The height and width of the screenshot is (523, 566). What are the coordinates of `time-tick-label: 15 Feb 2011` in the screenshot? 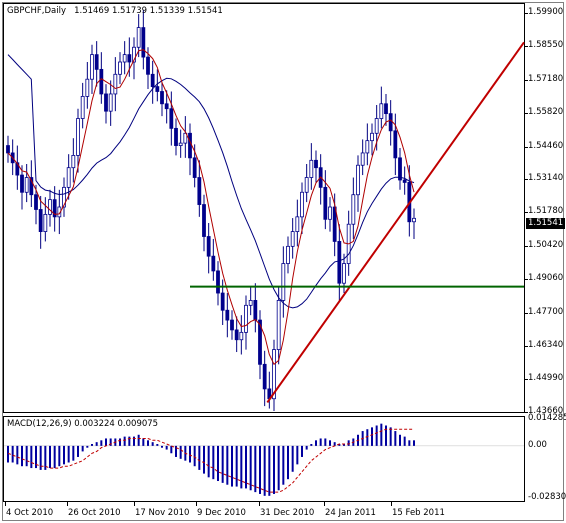 It's located at (418, 513).